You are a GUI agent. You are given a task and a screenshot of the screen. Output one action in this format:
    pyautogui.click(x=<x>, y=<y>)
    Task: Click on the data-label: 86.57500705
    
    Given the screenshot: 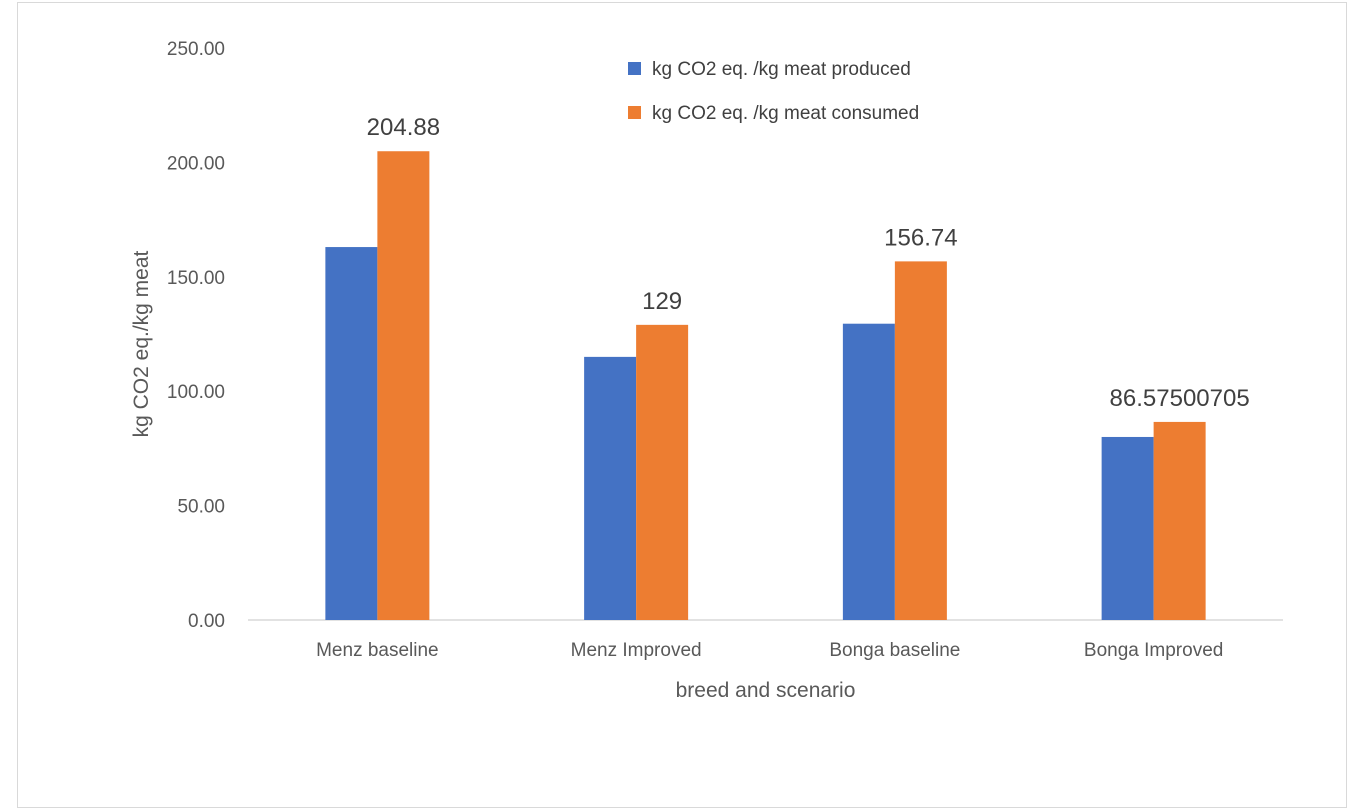 What is the action you would take?
    pyautogui.click(x=1180, y=398)
    